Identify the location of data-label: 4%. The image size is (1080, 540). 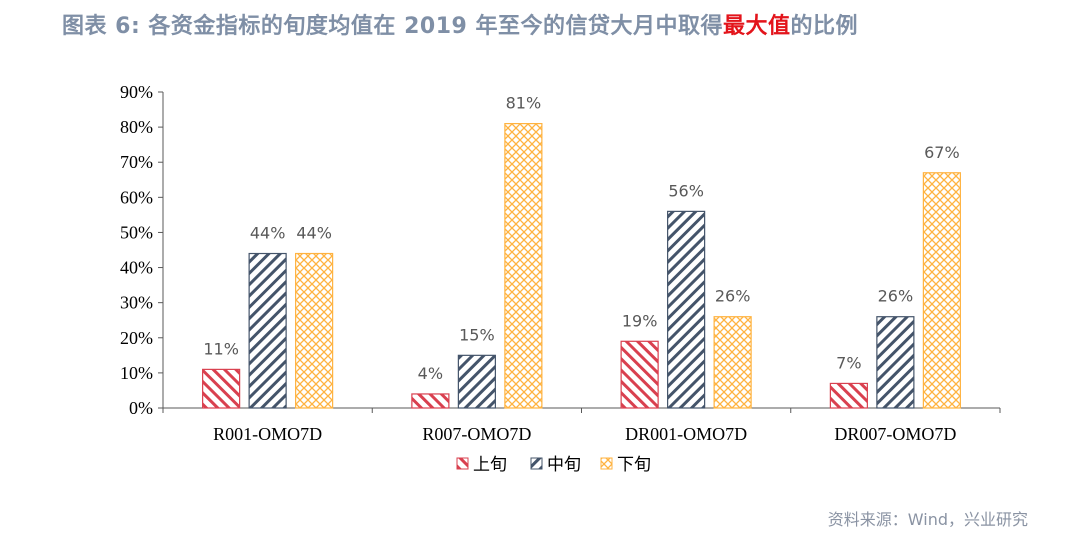
(430, 373).